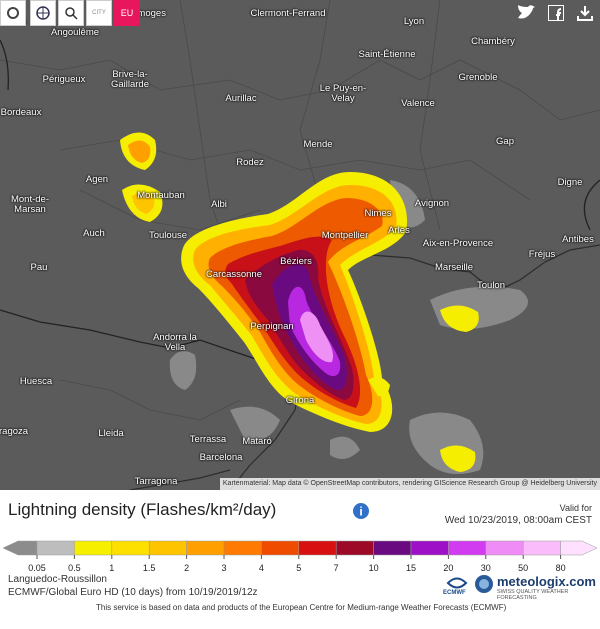 Image resolution: width=600 pixels, height=629 pixels. Describe the element at coordinates (74, 568) in the screenshot. I see `scale-label: 0.5` at that location.